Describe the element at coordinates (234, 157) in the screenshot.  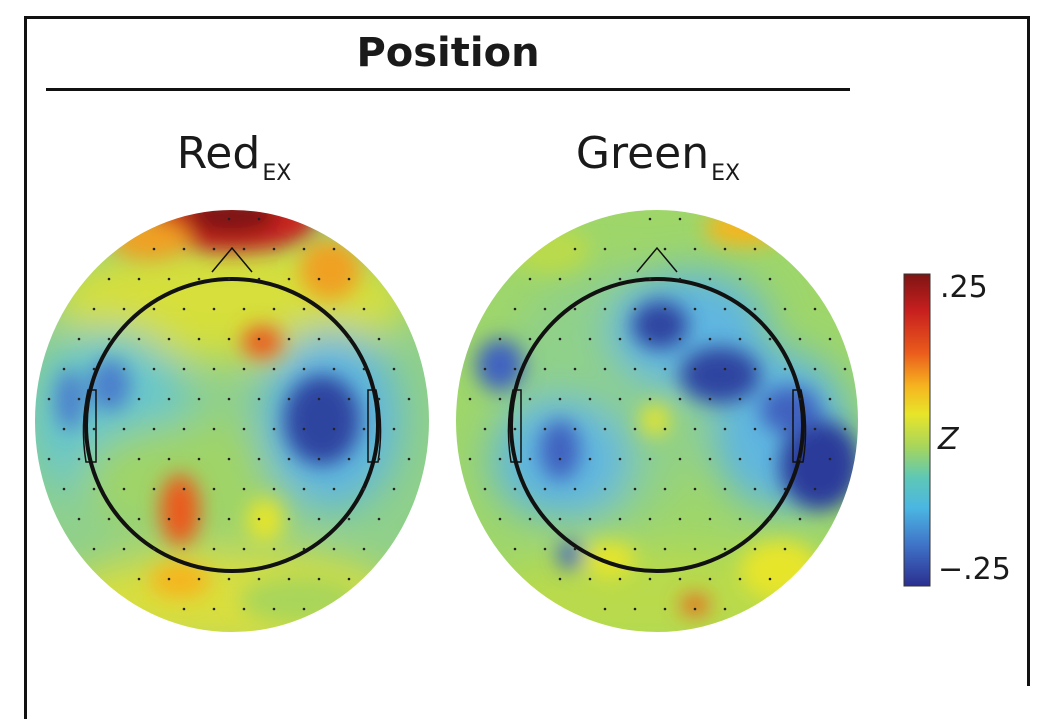
I see `panel-title-red: RedEX` at that location.